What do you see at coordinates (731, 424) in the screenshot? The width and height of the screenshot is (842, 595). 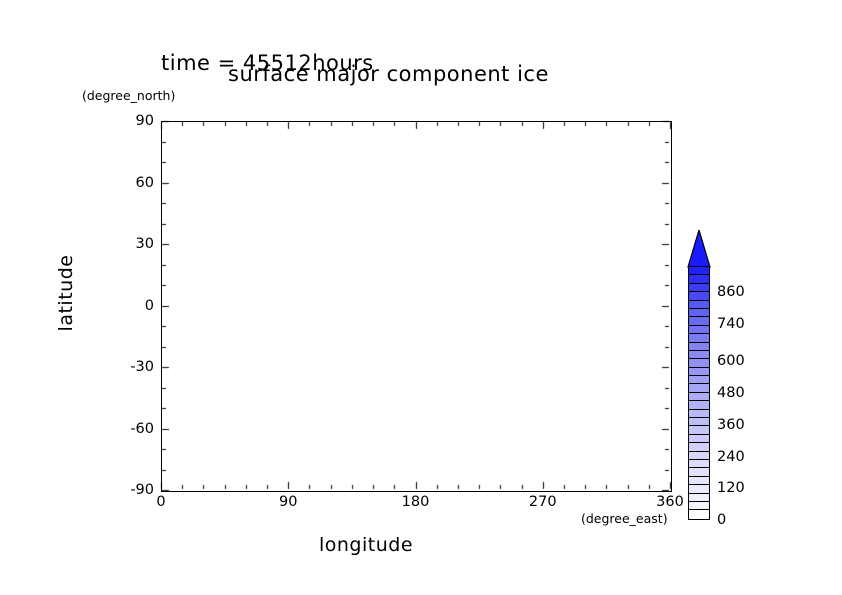 I see `colorbar-tick-label: 360` at bounding box center [731, 424].